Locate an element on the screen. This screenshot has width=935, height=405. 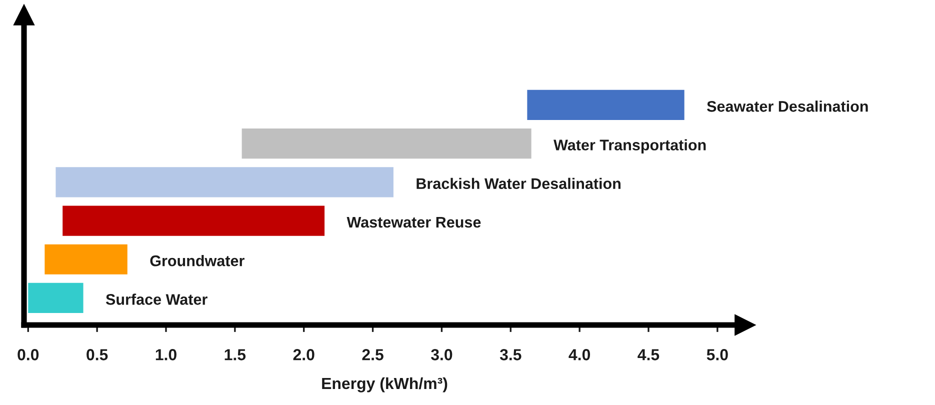
y-tick-label: Water Transportation is located at coordinates (630, 146).